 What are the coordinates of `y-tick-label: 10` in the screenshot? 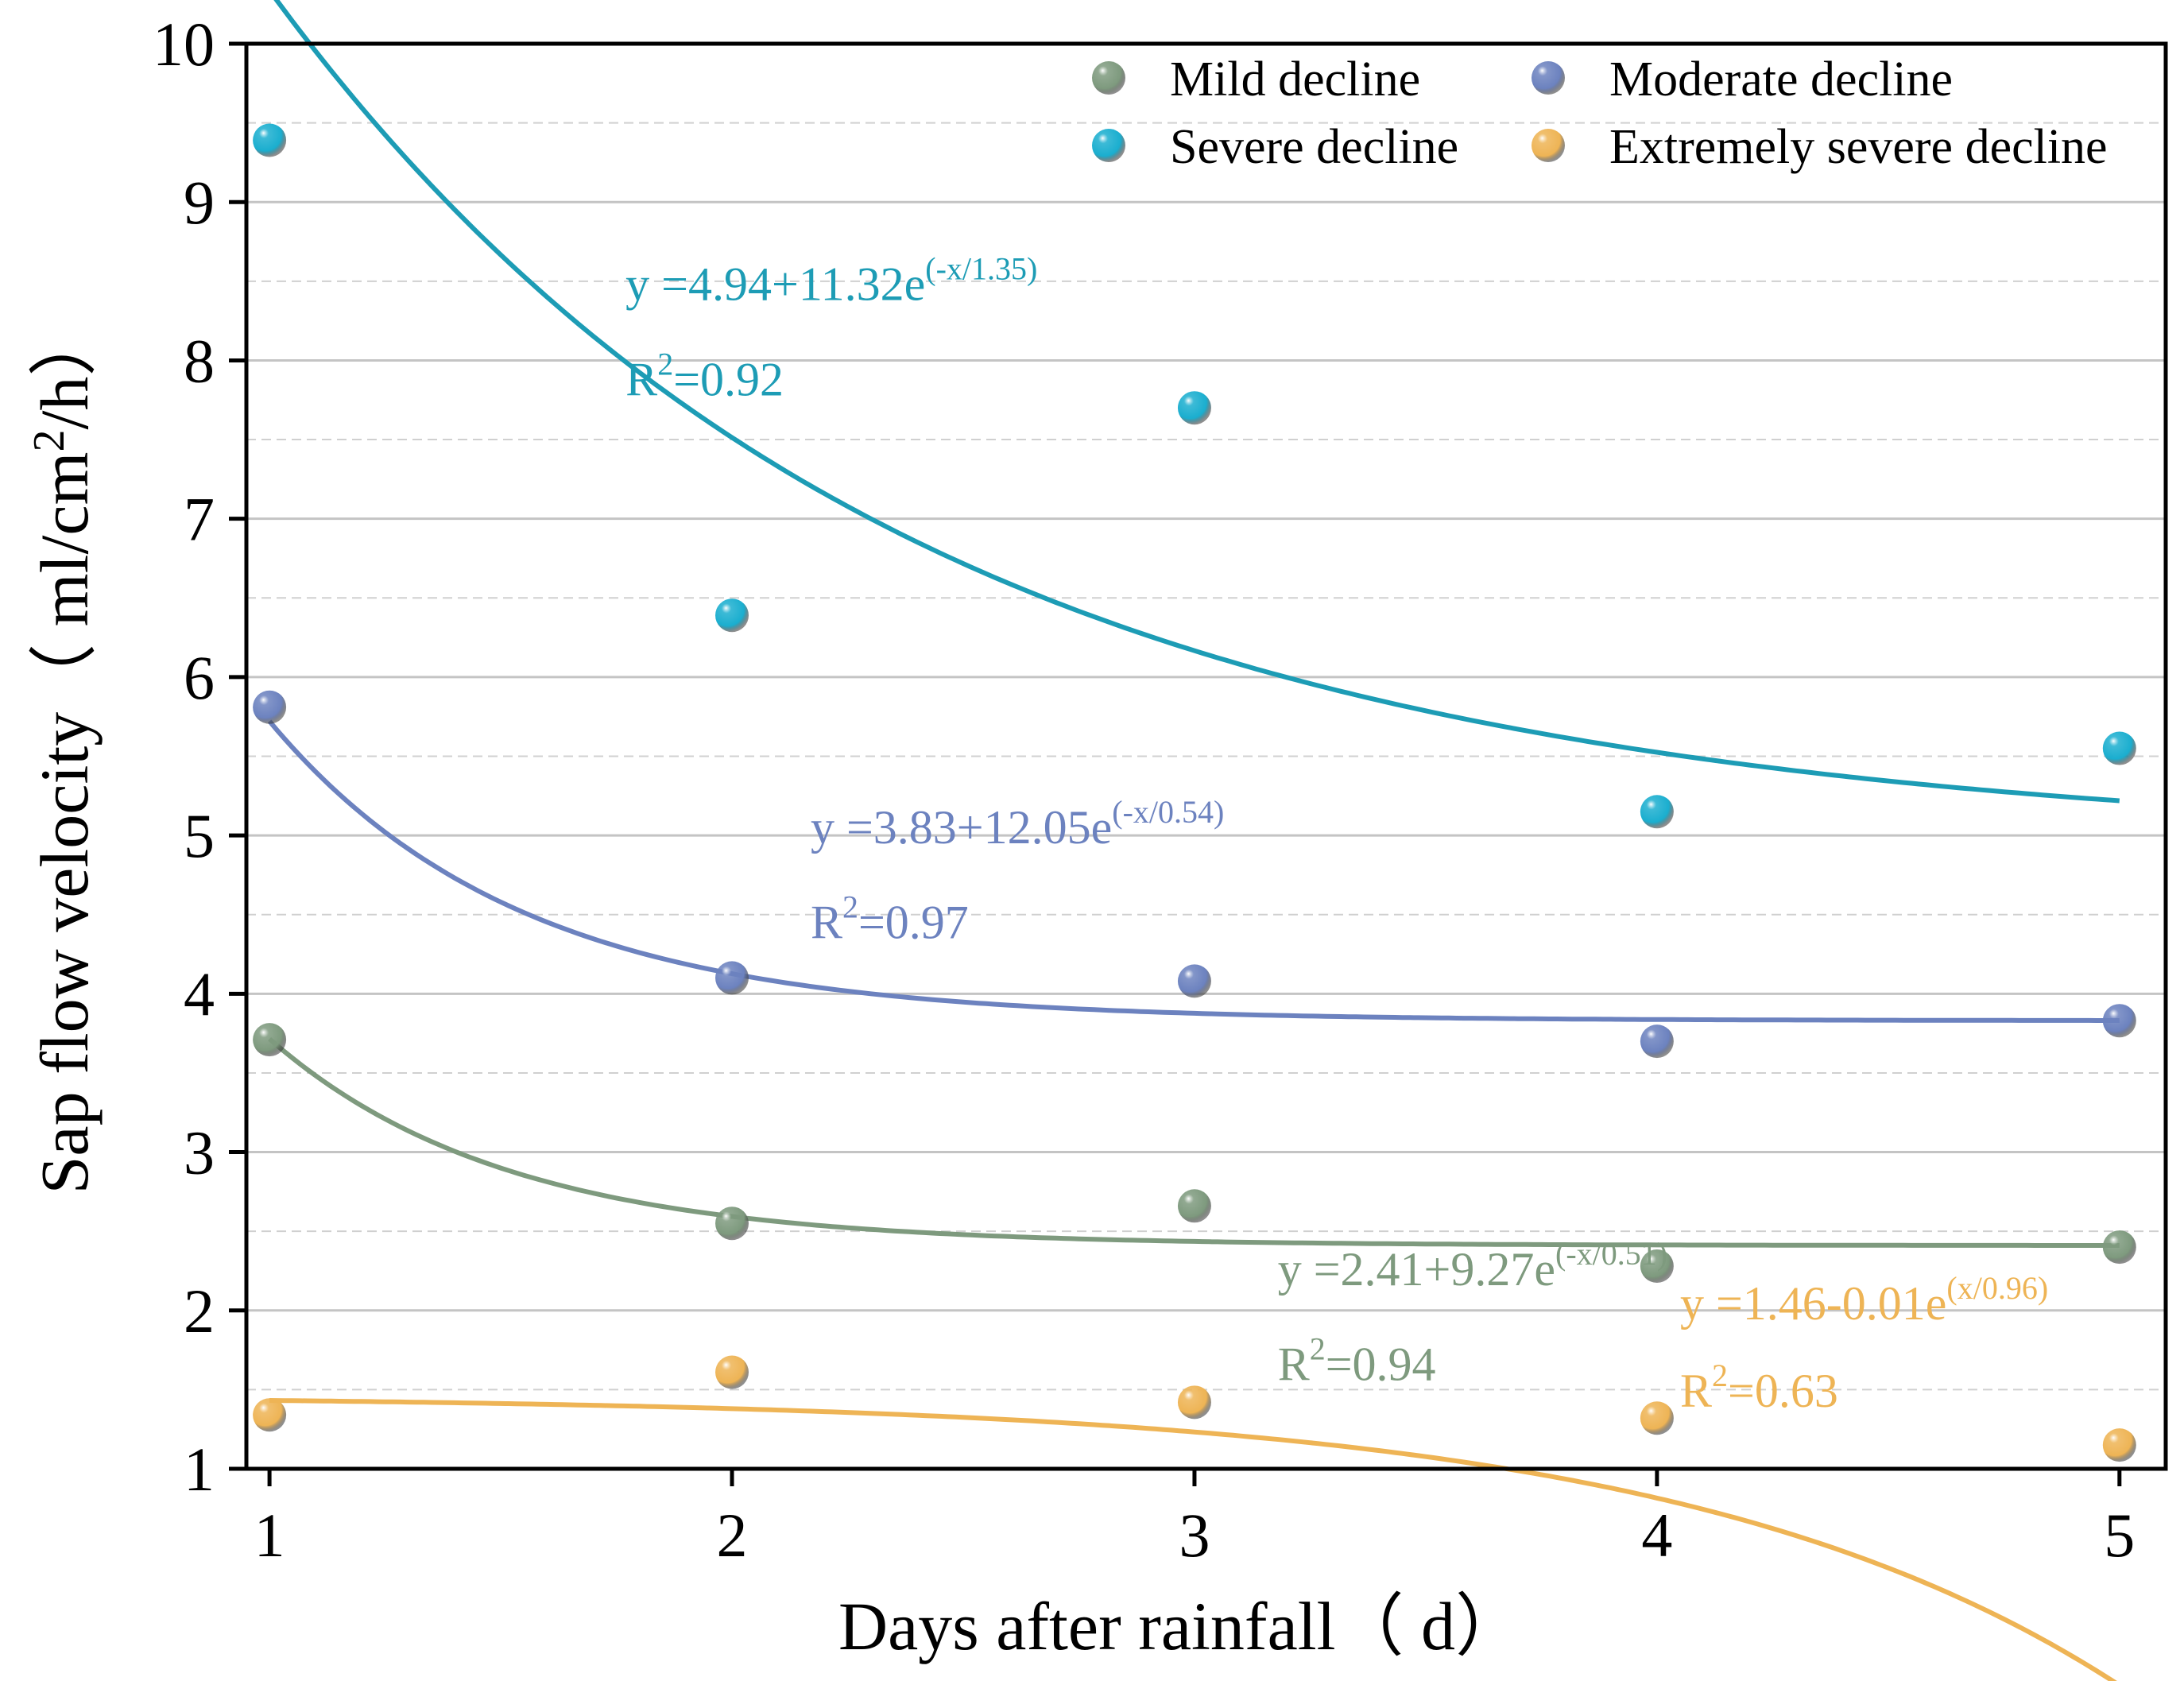 It's located at (184, 45).